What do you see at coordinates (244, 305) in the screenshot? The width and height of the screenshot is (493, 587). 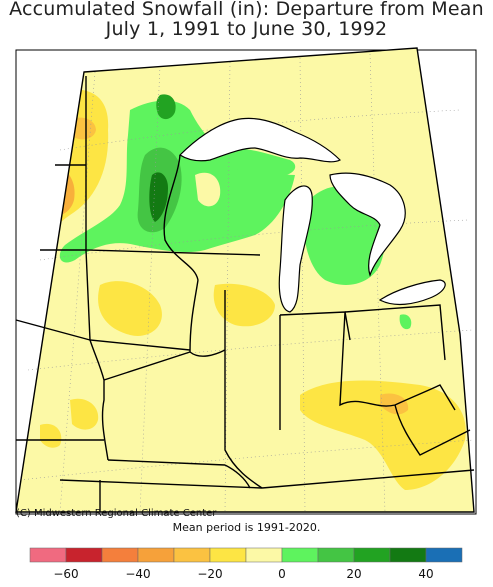 I see `zone-illinois-yellow` at bounding box center [244, 305].